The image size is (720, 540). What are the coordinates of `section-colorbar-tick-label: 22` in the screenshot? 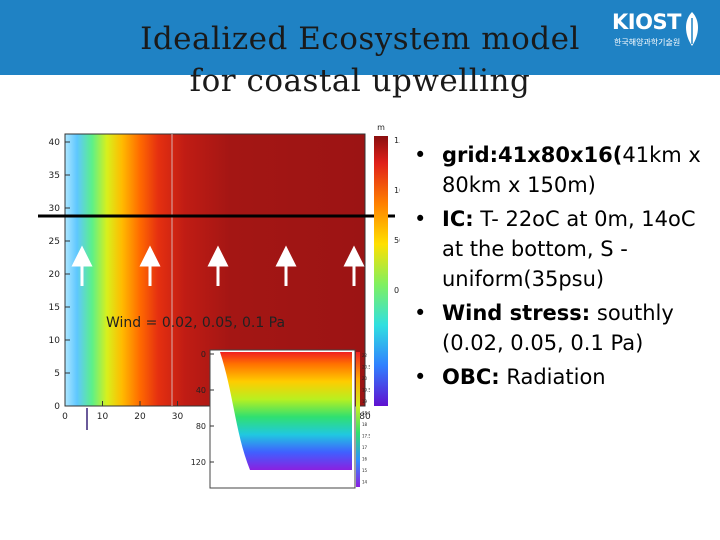 It's located at (365, 355).